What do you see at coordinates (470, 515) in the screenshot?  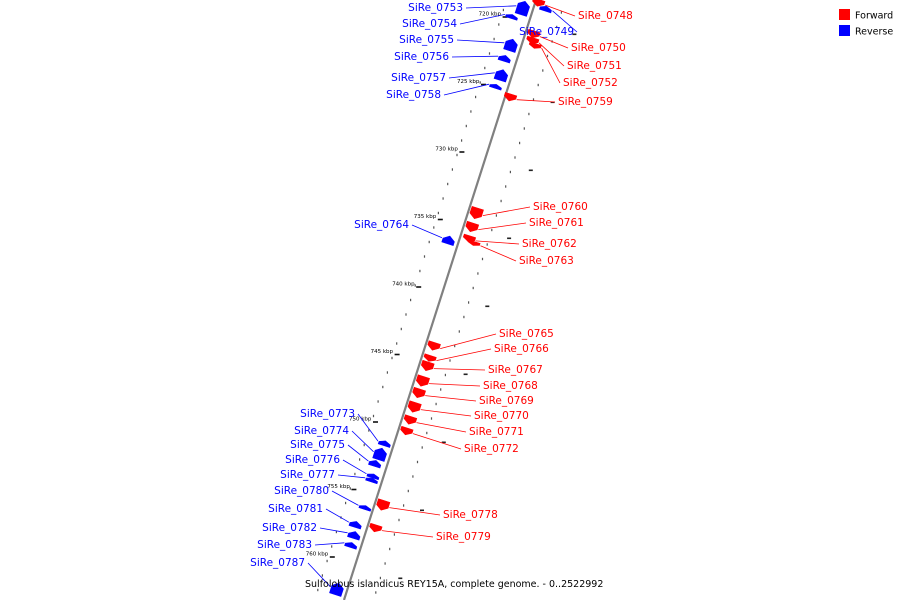 I see `gene-label-sire-0778: SiRe_0778` at bounding box center [470, 515].